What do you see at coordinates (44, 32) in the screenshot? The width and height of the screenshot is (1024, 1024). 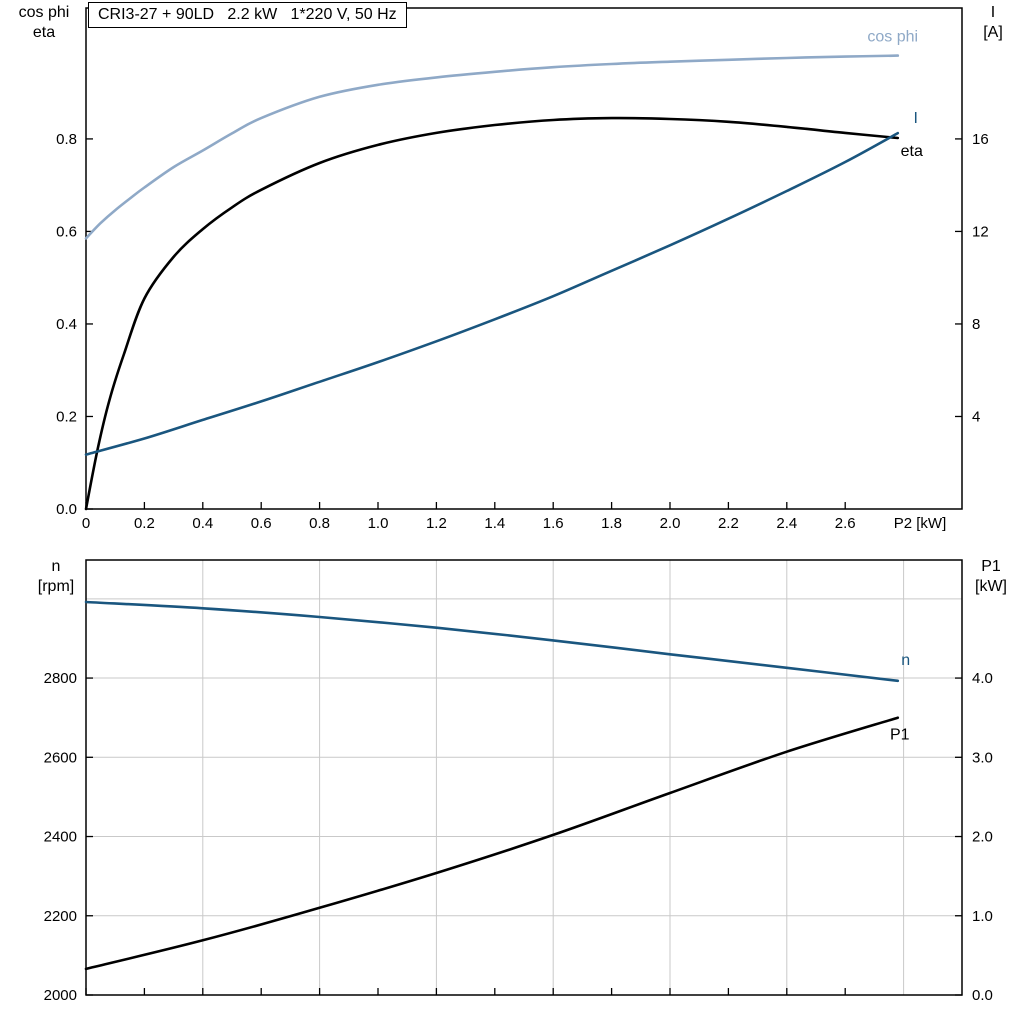 I see `left-axis-label-line2: eta` at bounding box center [44, 32].